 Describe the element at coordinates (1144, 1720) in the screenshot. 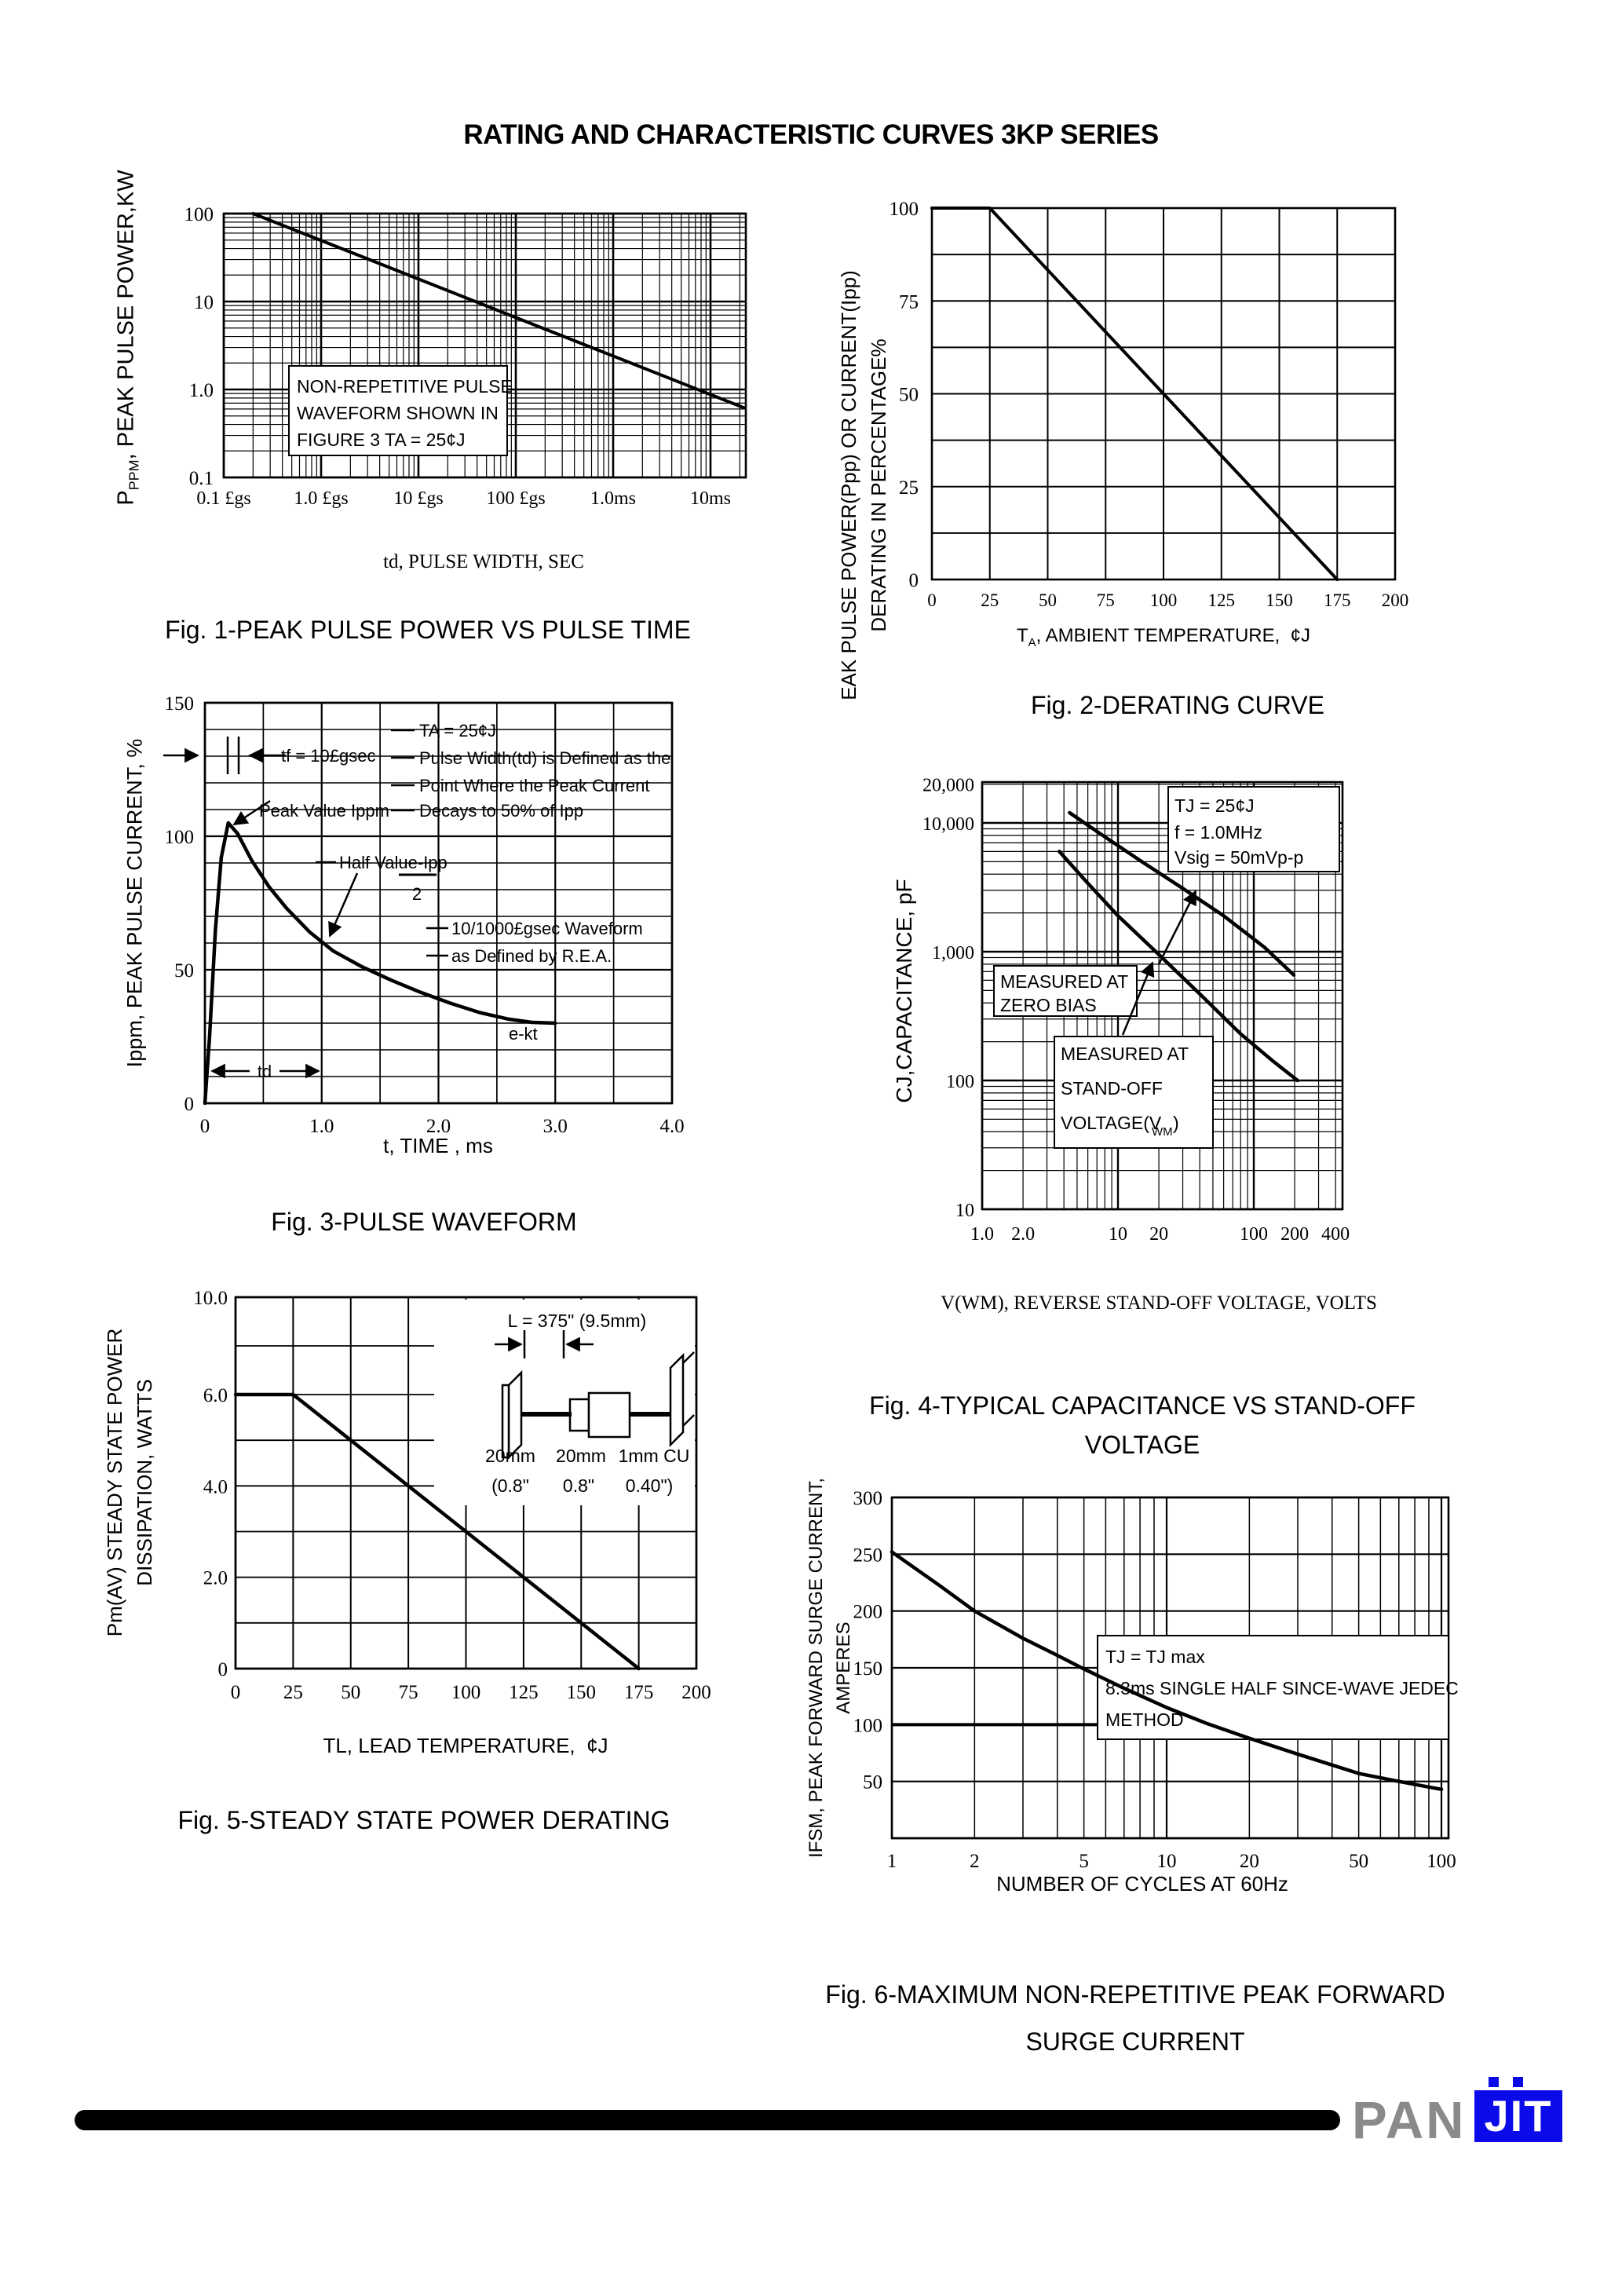

I see `fig6-annotation-text: METHOD` at that location.